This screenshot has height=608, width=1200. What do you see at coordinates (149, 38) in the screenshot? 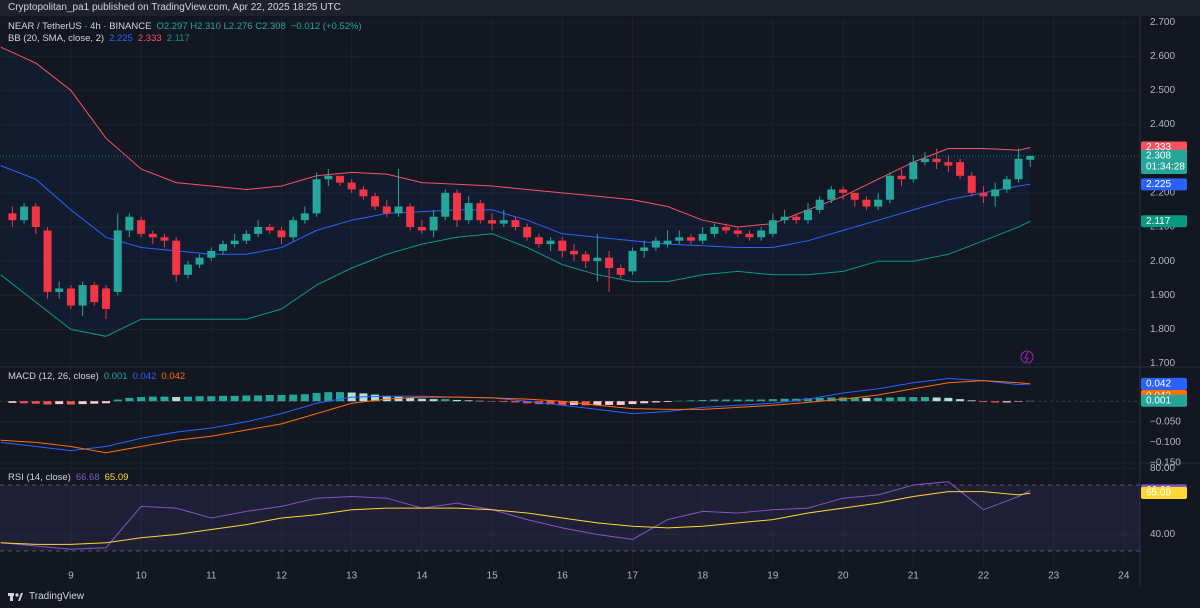
I see `legend-value: 2.333` at bounding box center [149, 38].